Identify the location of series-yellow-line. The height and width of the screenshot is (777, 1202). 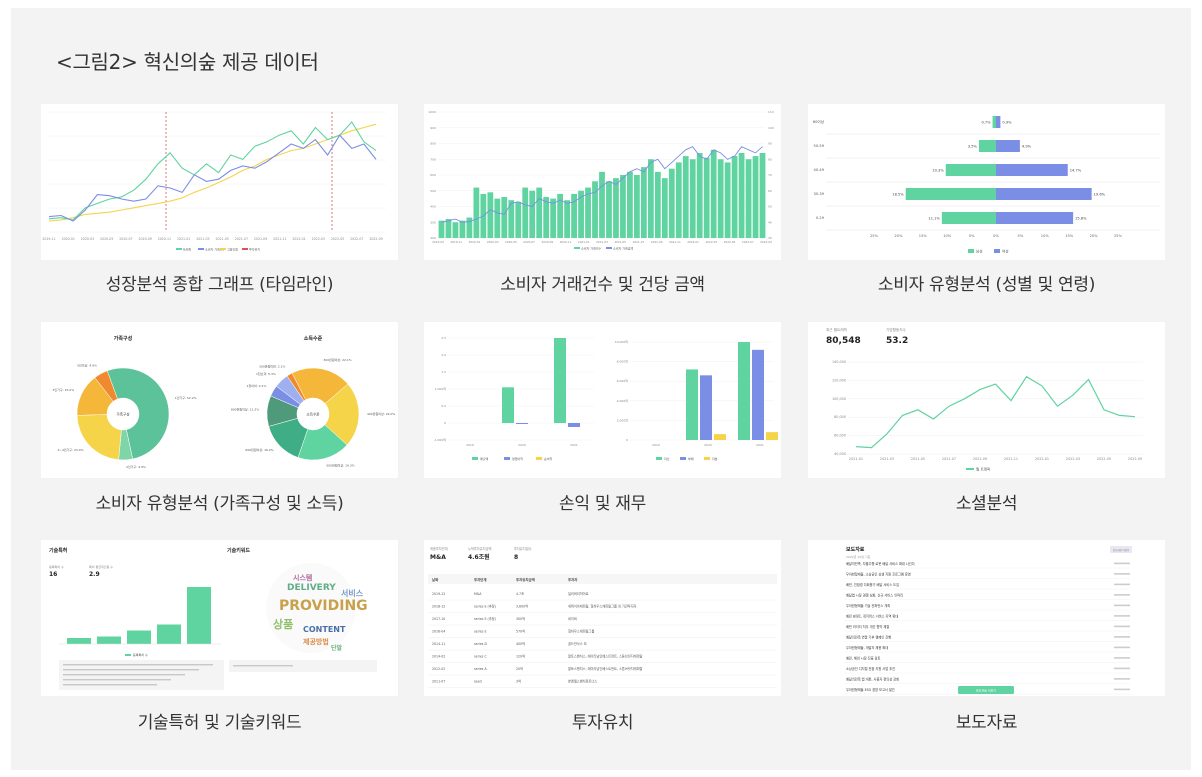
(212, 172).